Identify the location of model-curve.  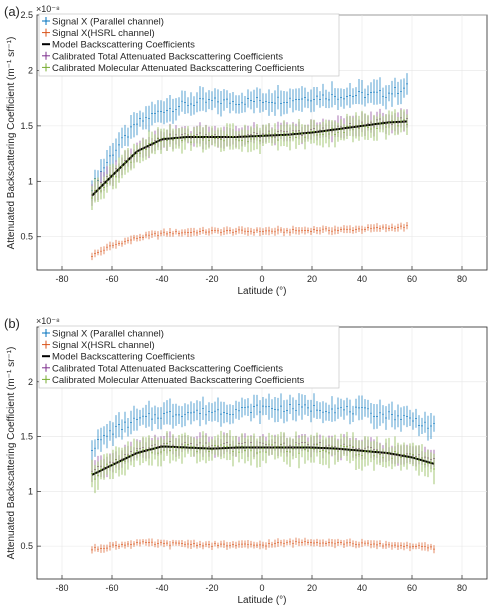
(249, 158).